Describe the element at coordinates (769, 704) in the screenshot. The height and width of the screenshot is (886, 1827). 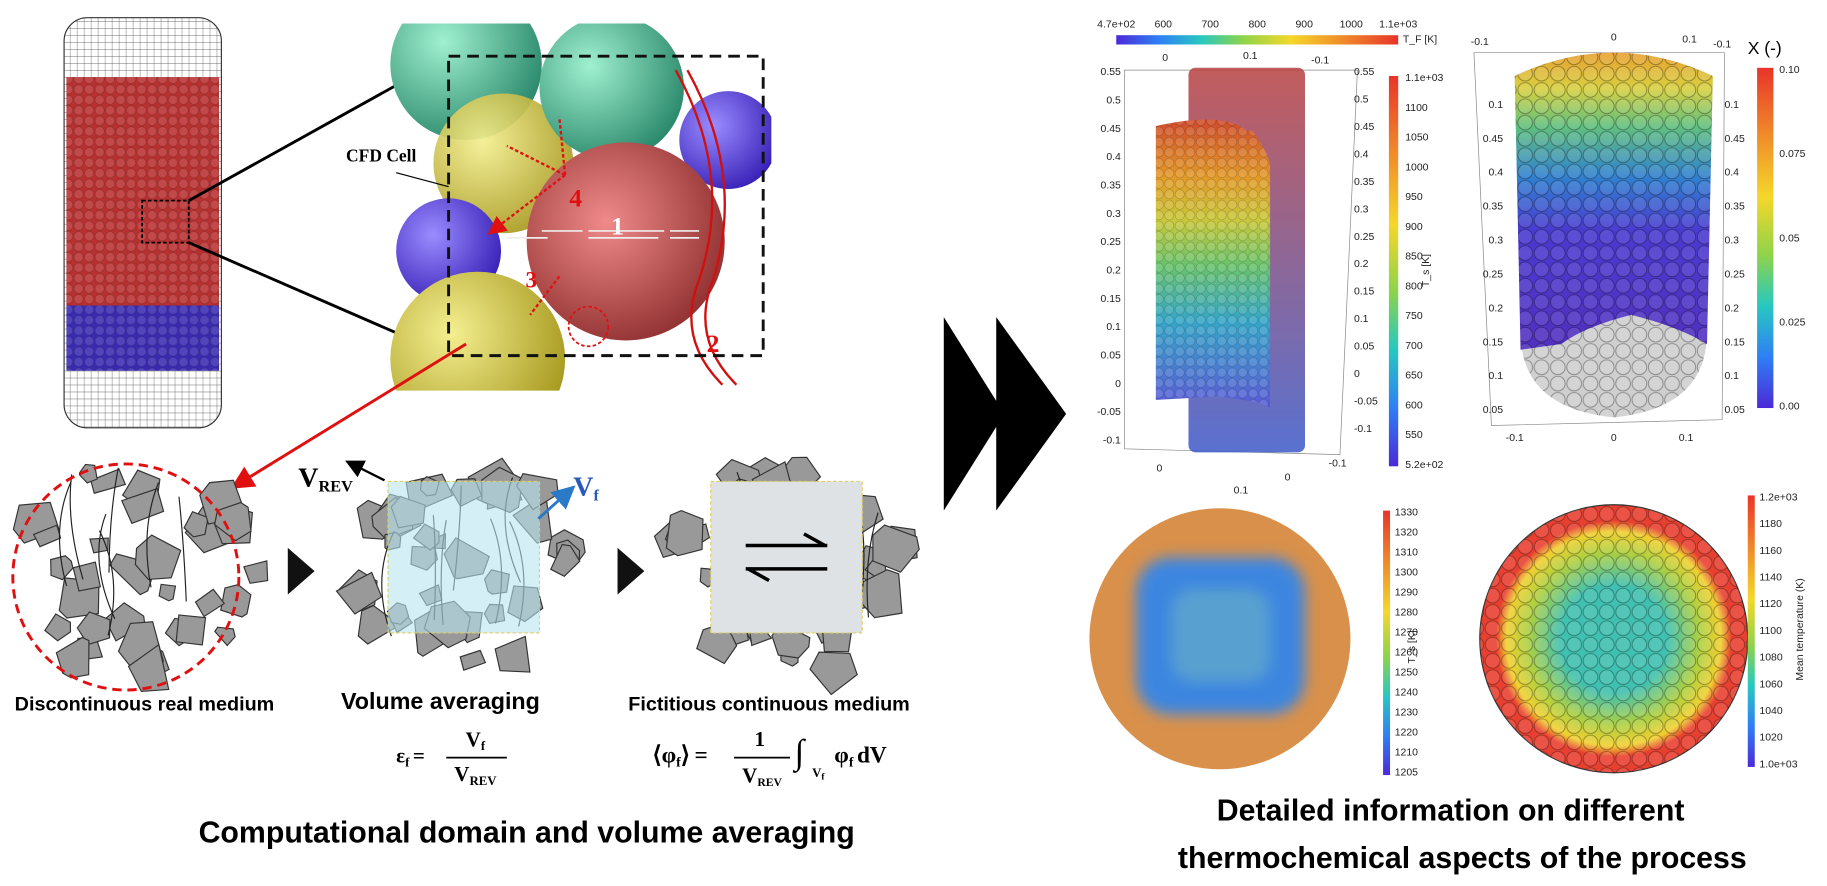
I see `caption: Fictitious continuous medium` at that location.